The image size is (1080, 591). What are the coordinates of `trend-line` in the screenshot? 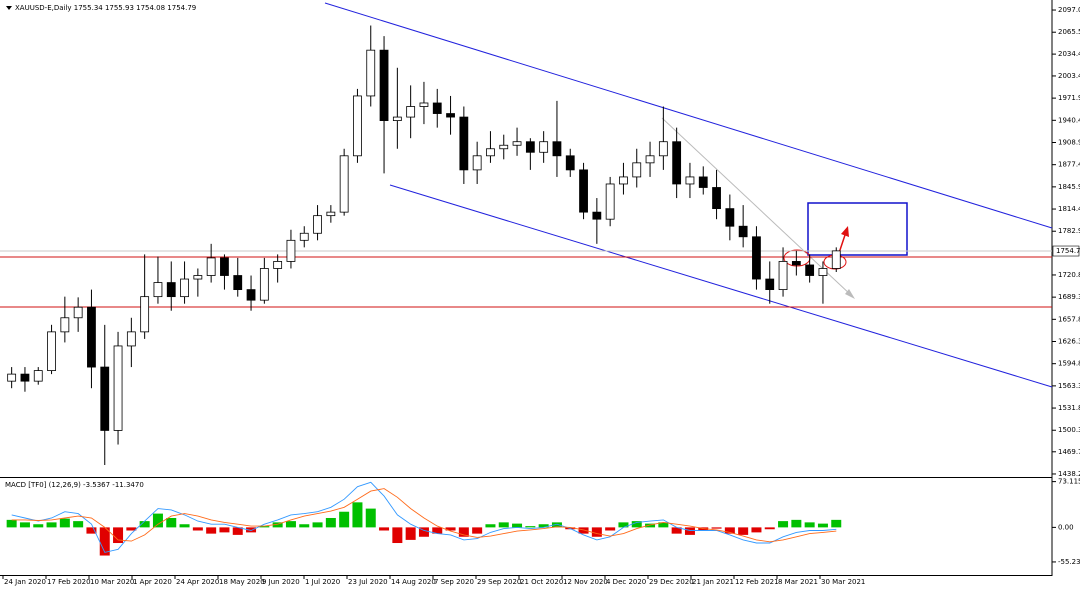 It's located at (757, 207).